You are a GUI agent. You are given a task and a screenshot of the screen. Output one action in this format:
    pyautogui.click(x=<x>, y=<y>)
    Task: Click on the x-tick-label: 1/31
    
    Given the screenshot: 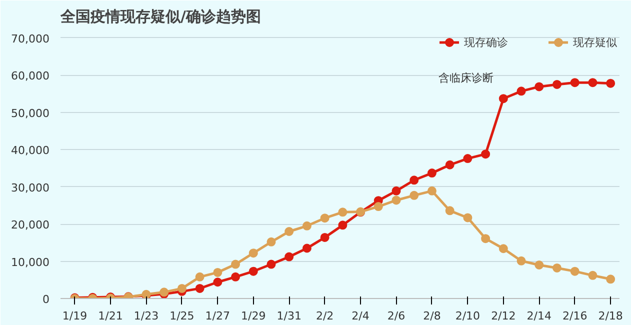 What is the action you would take?
    pyautogui.click(x=289, y=316)
    